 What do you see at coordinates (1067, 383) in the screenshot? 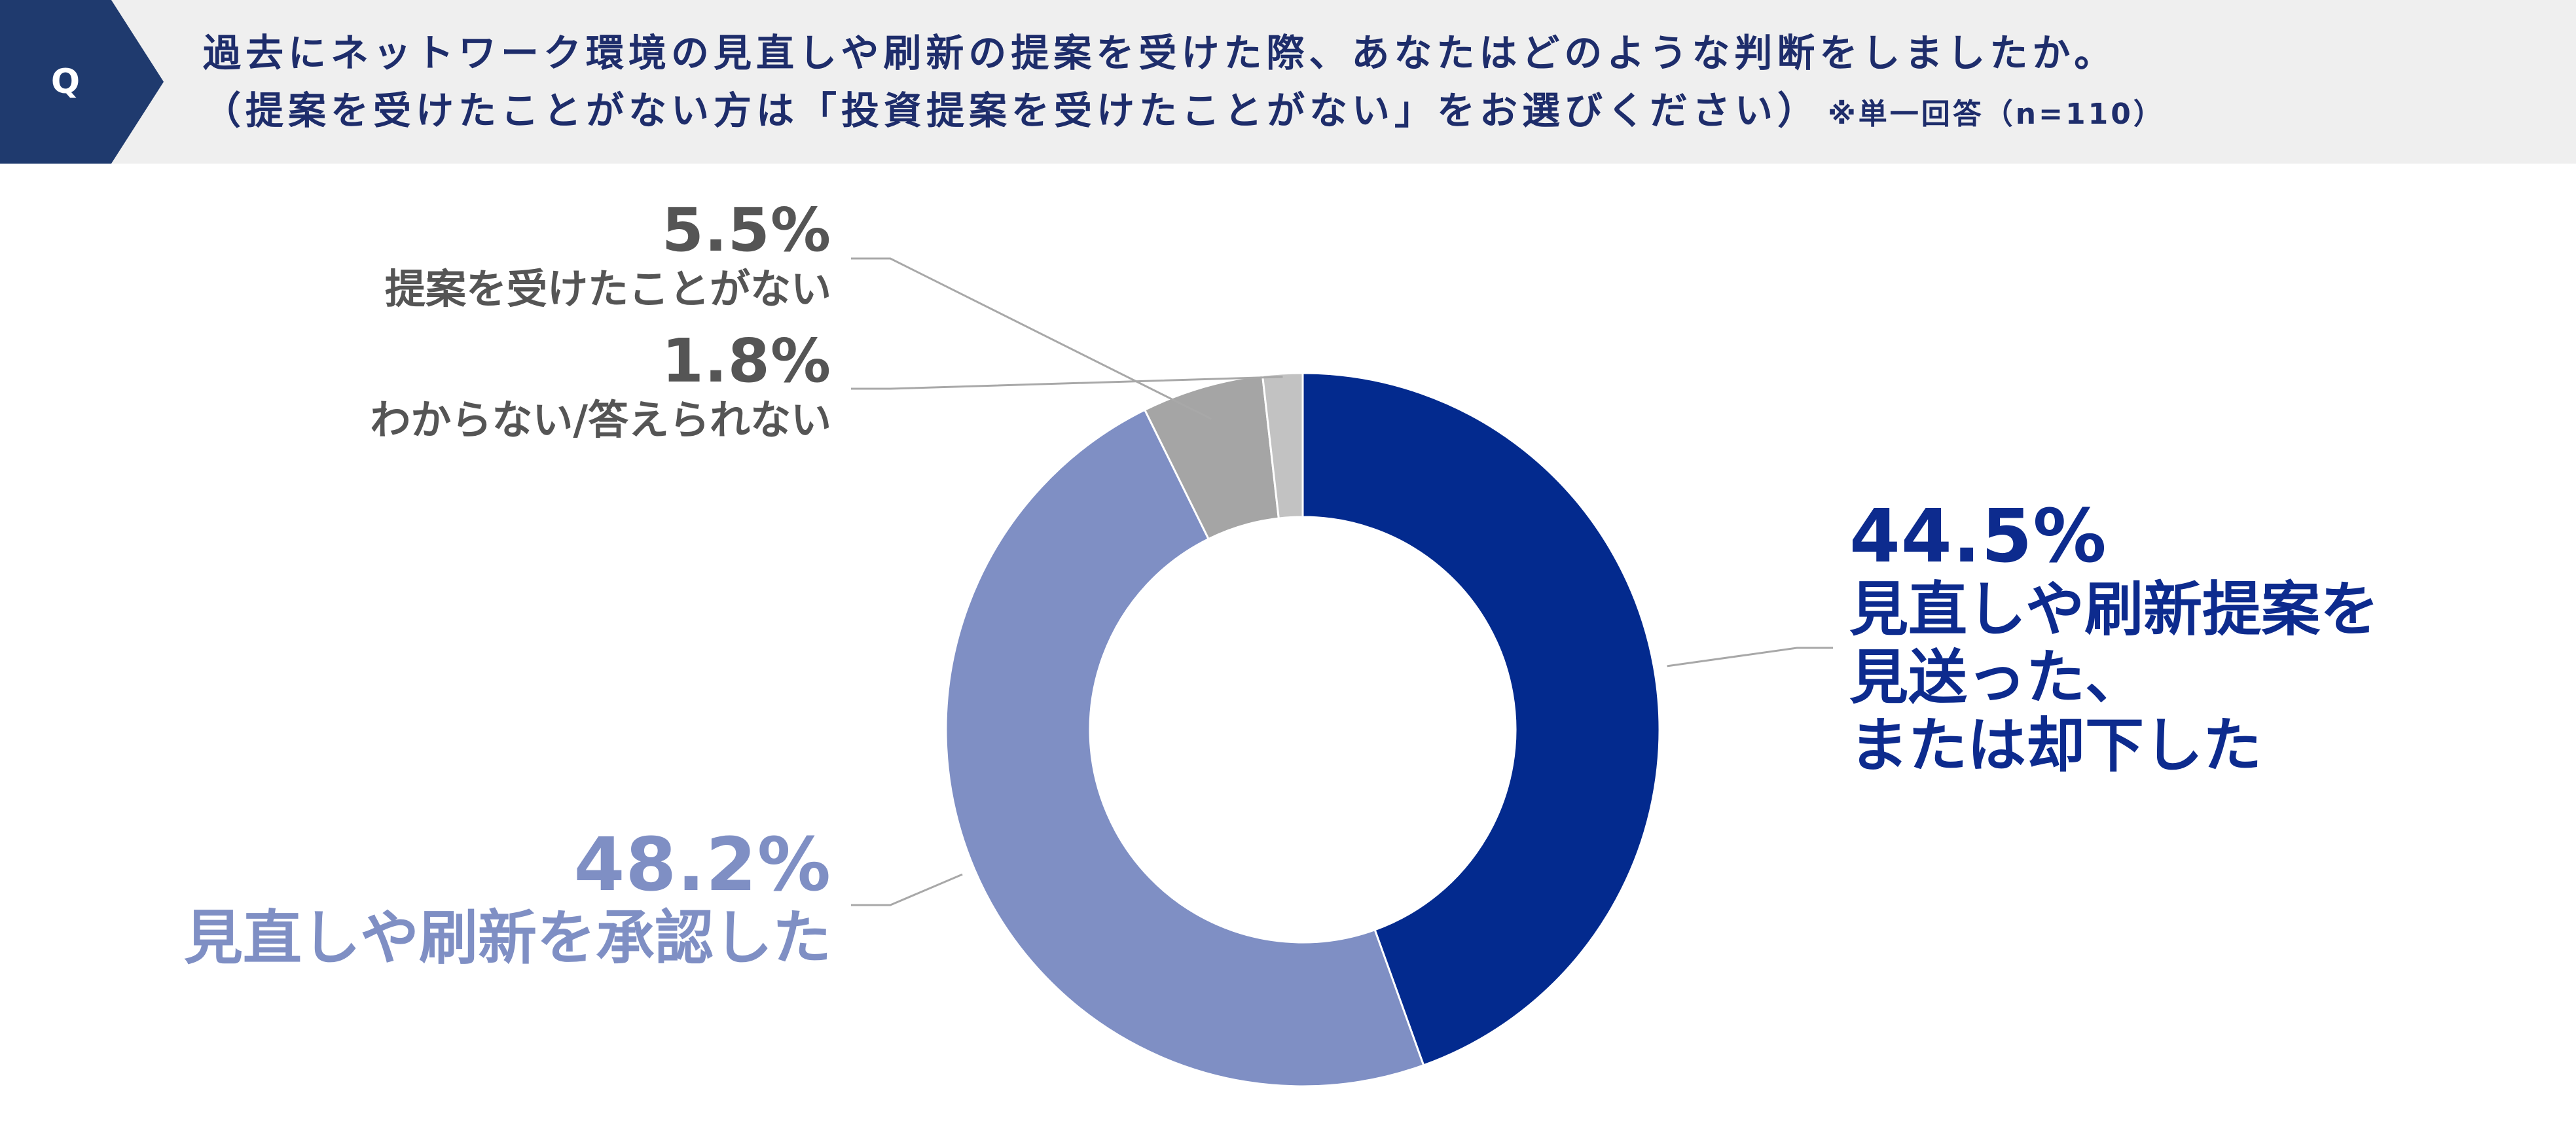
I see `leader-line-unknown` at bounding box center [1067, 383].